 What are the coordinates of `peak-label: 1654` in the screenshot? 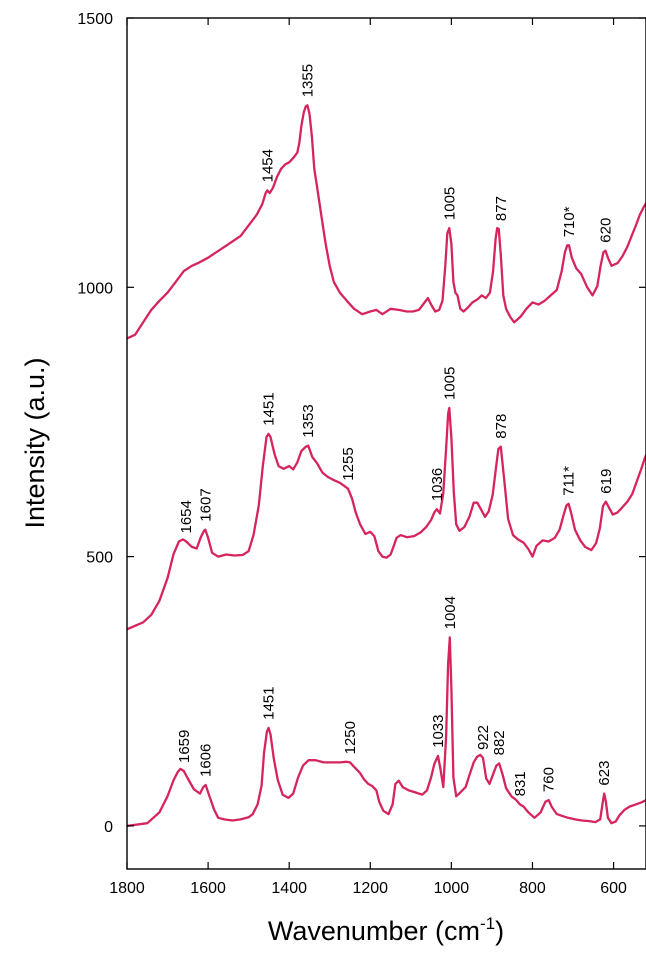 It's located at (186, 516).